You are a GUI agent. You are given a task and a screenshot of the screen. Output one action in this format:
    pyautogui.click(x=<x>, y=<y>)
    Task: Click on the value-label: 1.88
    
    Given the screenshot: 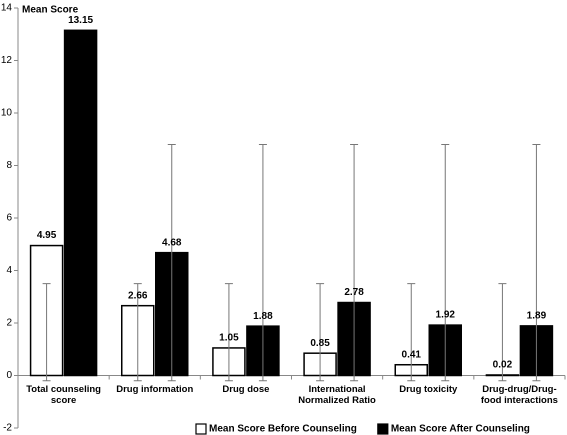 What is the action you would take?
    pyautogui.click(x=263, y=316)
    